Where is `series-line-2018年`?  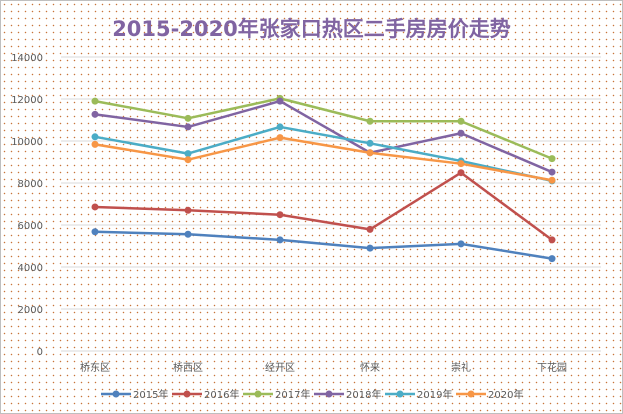 series-line-2018年 is located at coordinates (323, 136).